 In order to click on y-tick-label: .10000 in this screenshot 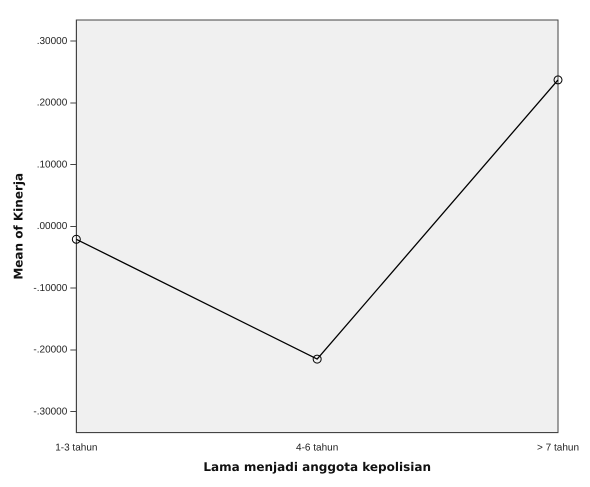, I will do `click(52, 164)`.